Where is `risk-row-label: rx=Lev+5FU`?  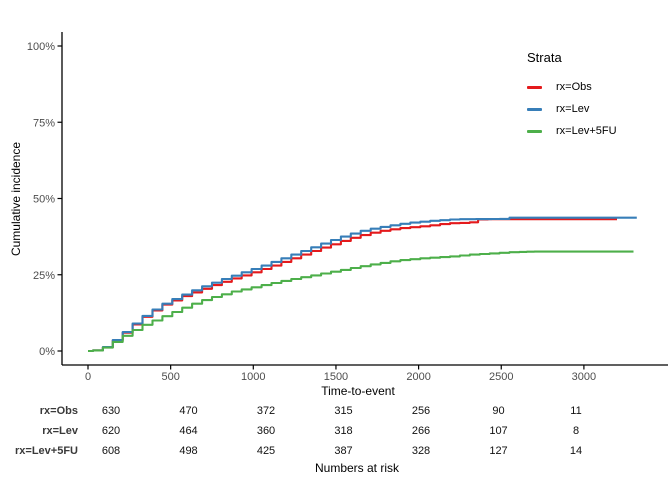
risk-row-label: rx=Lev+5FU is located at coordinates (46, 451).